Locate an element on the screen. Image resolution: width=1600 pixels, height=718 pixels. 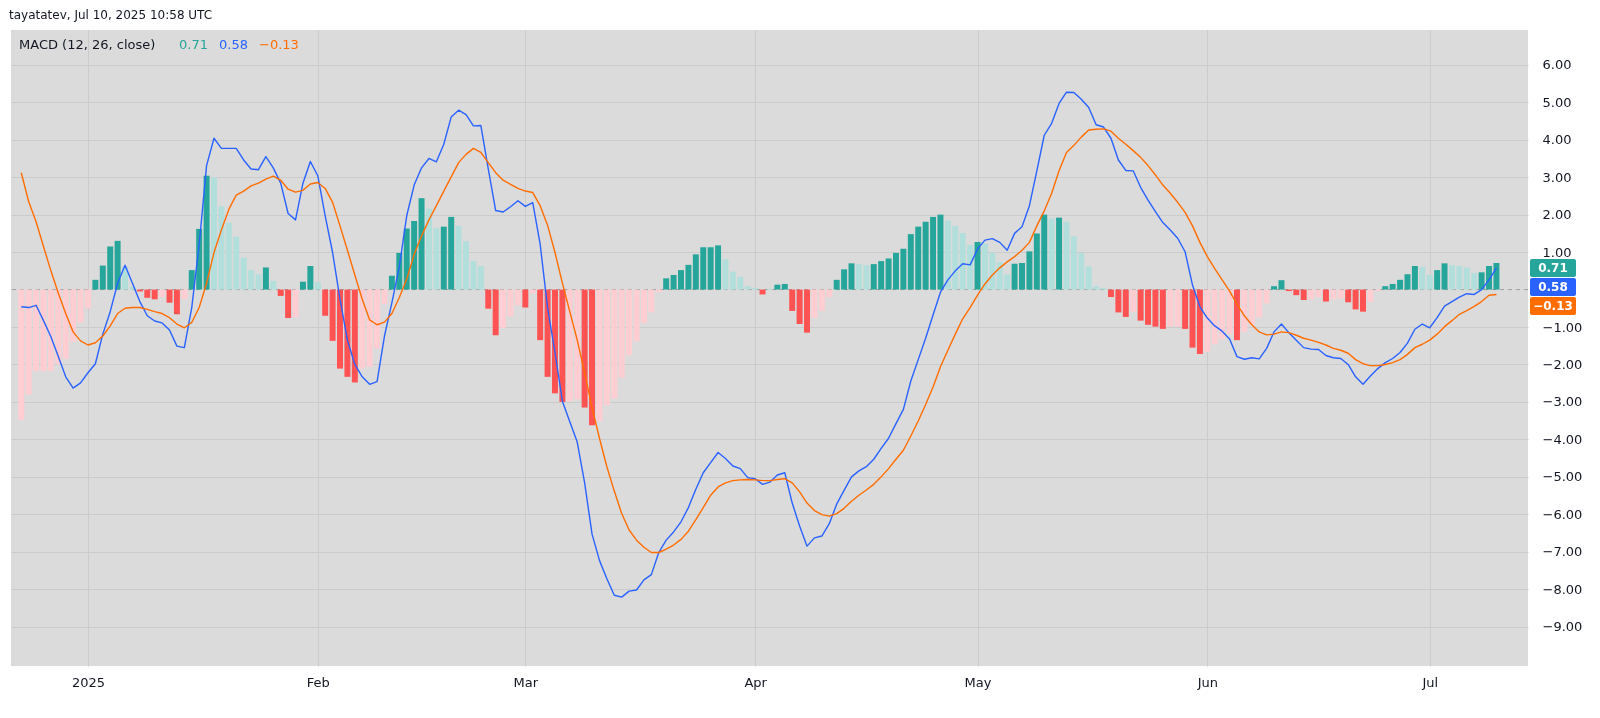
text: 0.71 is located at coordinates (1553, 268).